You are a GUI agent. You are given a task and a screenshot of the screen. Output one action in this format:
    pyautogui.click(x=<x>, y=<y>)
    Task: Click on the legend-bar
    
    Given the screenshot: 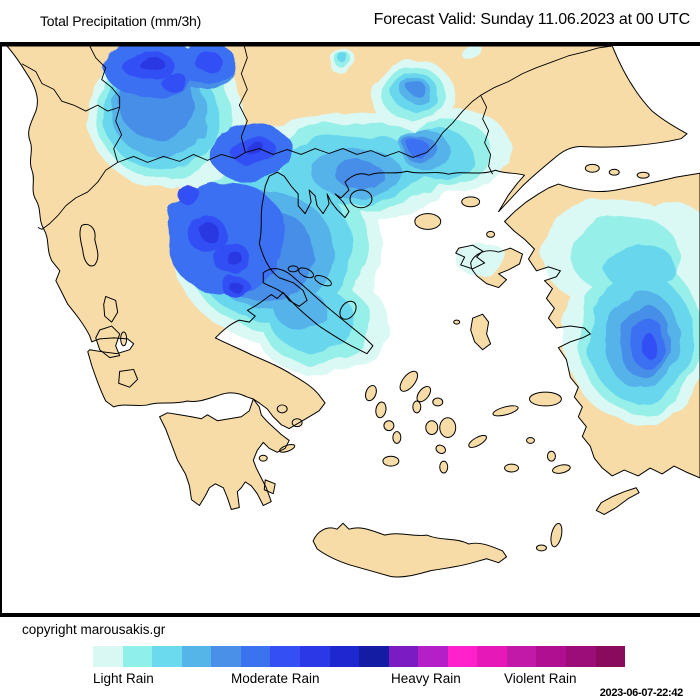 What is the action you would take?
    pyautogui.click(x=359, y=656)
    